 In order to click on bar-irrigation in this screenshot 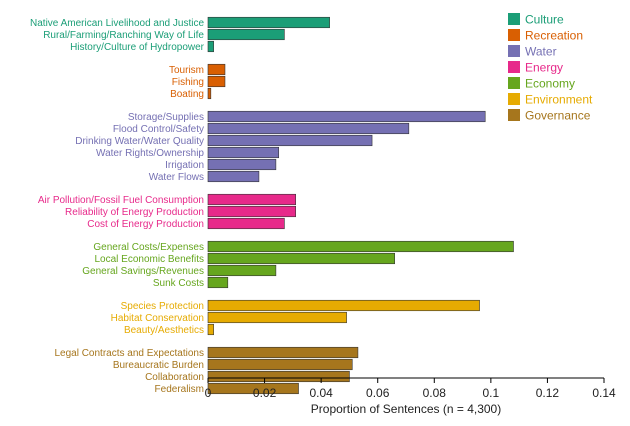, I will do `click(242, 164)`.